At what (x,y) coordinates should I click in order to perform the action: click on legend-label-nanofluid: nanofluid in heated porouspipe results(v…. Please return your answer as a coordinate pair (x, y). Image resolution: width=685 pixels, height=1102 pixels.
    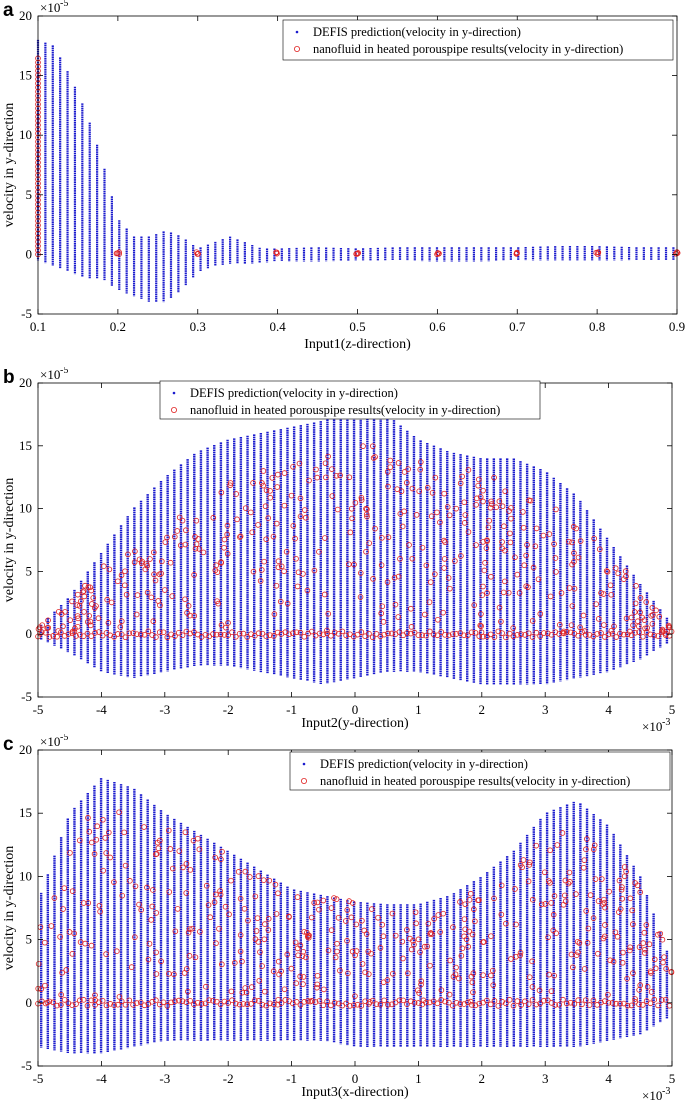
    Looking at the image, I should click on (345, 410).